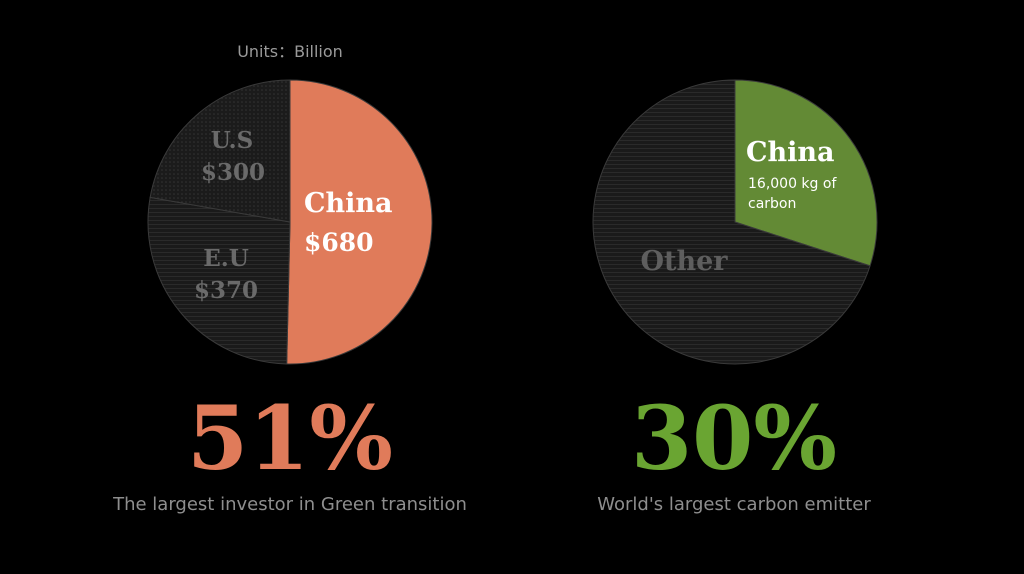 The width and height of the screenshot is (1024, 574). I want to click on investment-caption: The largest investor in Green transition, so click(290, 504).